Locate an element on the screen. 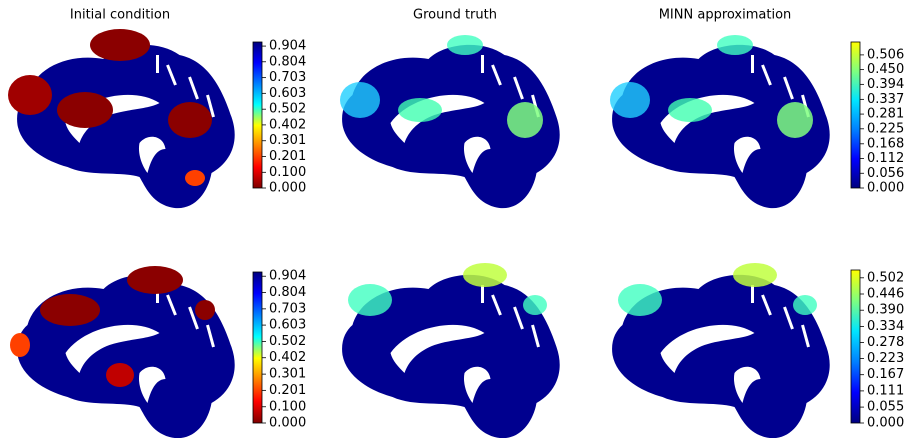 The width and height of the screenshot is (917, 438). tick-label: 0.394 is located at coordinates (885, 84).